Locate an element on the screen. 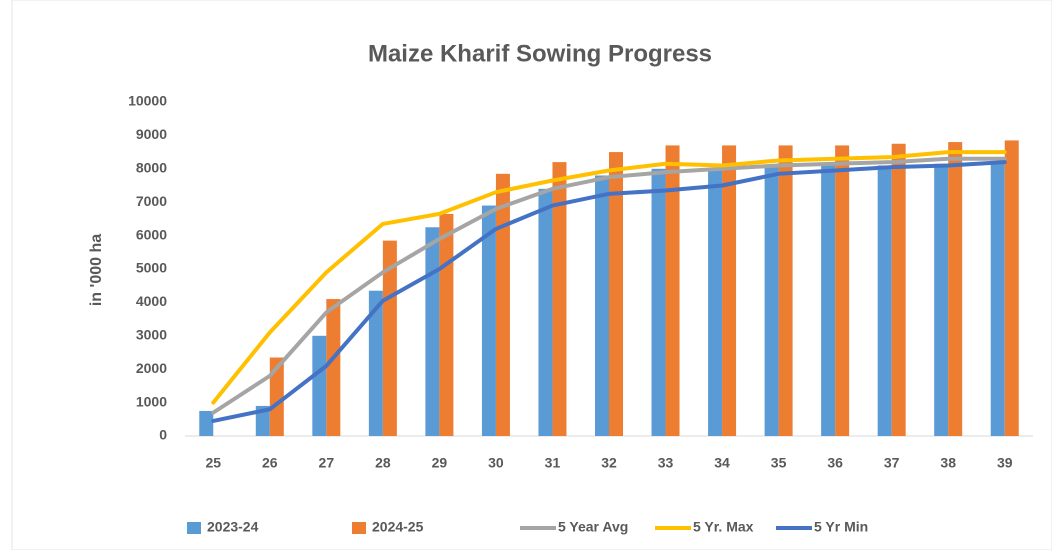 This screenshot has width=1052, height=550. x-tick-label: 36 is located at coordinates (835, 463).